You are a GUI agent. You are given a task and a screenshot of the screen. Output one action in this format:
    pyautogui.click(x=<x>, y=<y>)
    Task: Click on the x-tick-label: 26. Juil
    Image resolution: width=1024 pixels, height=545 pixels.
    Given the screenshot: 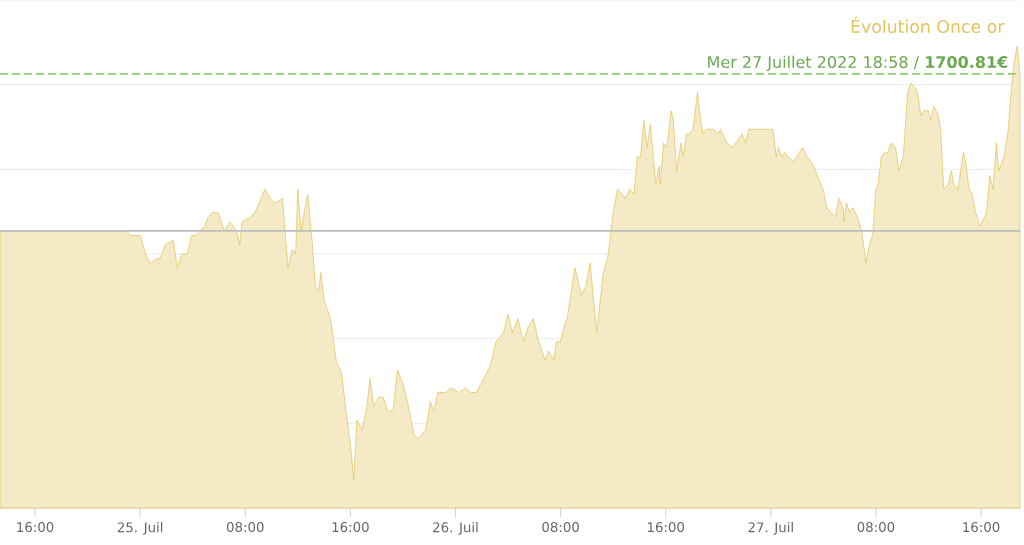 What is the action you would take?
    pyautogui.click(x=455, y=528)
    